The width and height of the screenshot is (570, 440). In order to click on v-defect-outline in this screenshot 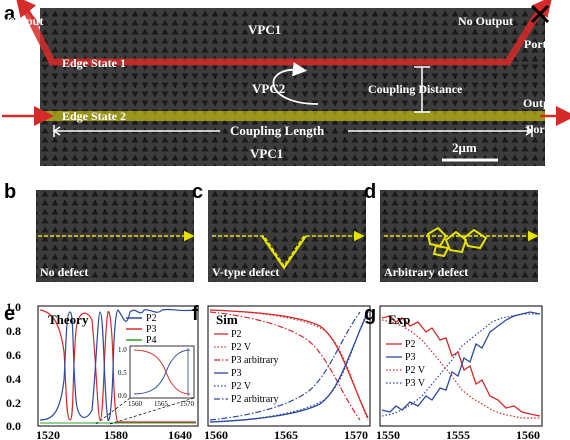, I will do `click(284, 252)`.